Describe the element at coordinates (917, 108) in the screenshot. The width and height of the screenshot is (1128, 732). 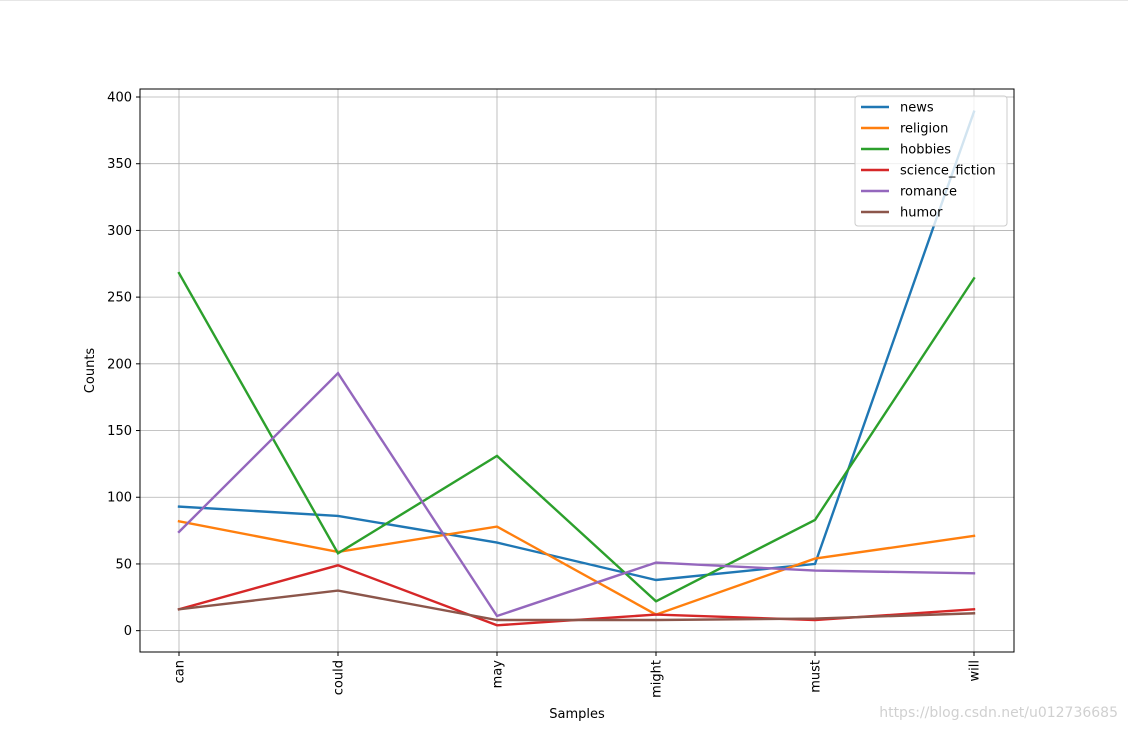
I see `legend-label: news` at that location.